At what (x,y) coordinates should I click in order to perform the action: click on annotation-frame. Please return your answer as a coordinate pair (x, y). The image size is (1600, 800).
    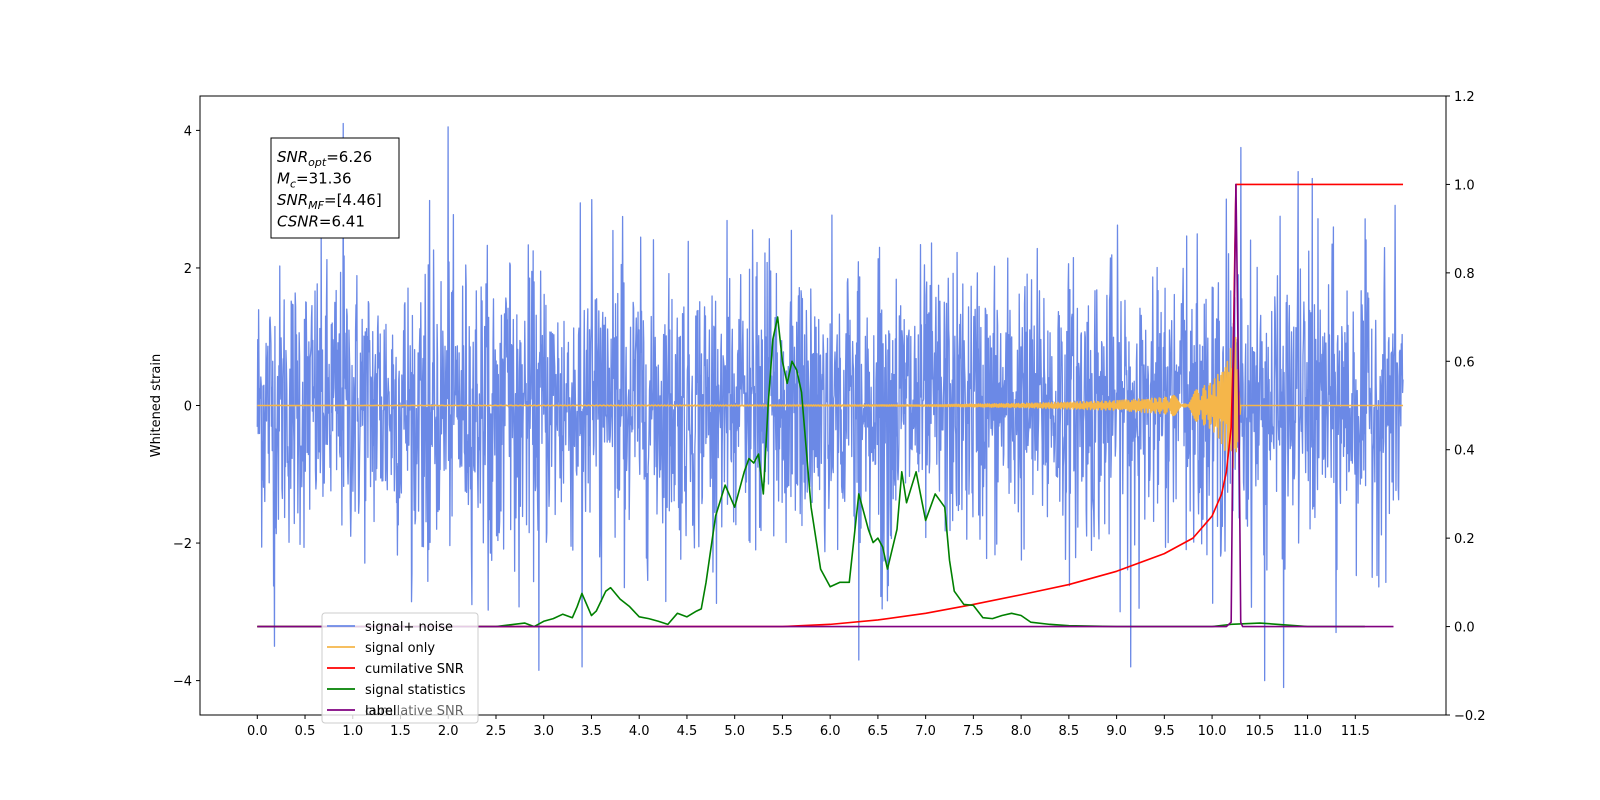
    Looking at the image, I should click on (335, 188).